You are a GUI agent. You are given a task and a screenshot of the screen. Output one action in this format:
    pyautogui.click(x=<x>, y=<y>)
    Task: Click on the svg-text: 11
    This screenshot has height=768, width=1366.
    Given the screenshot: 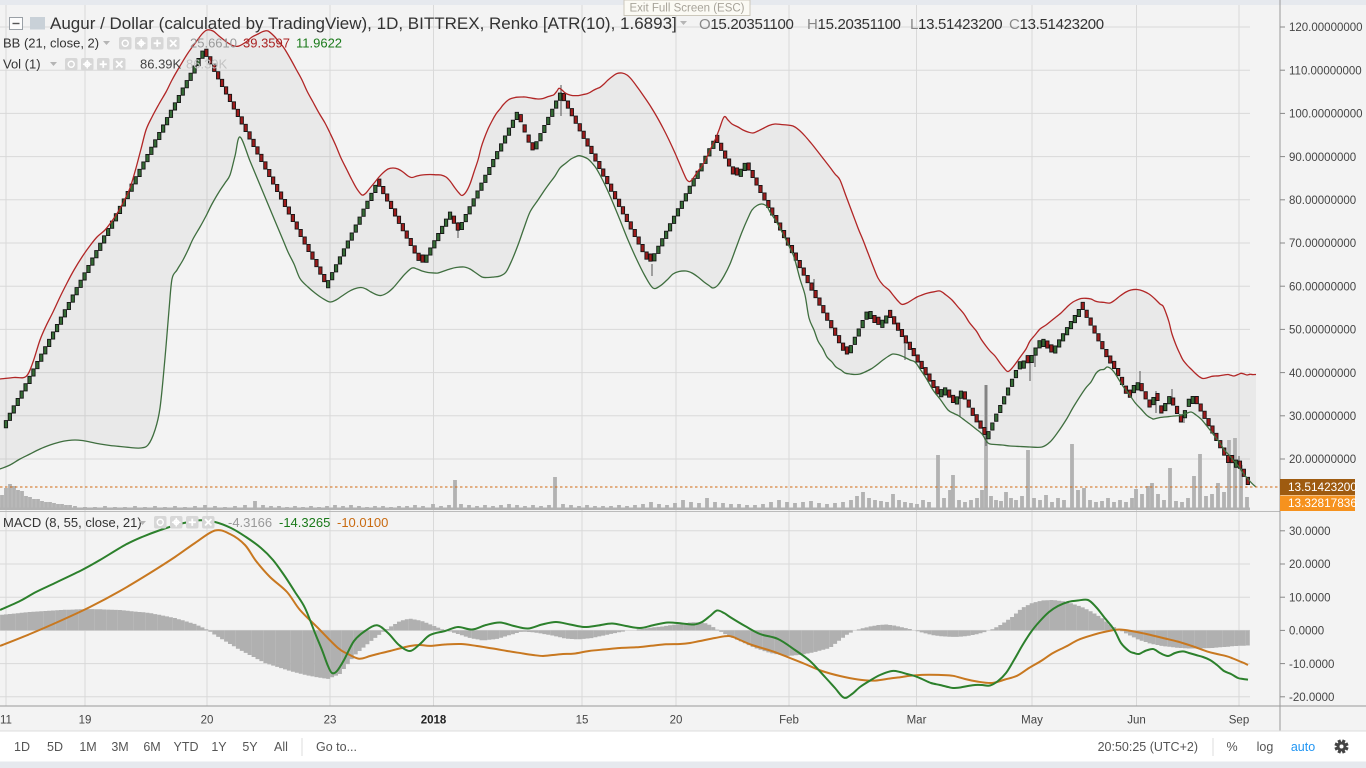 What is the action you would take?
    pyautogui.click(x=6, y=721)
    